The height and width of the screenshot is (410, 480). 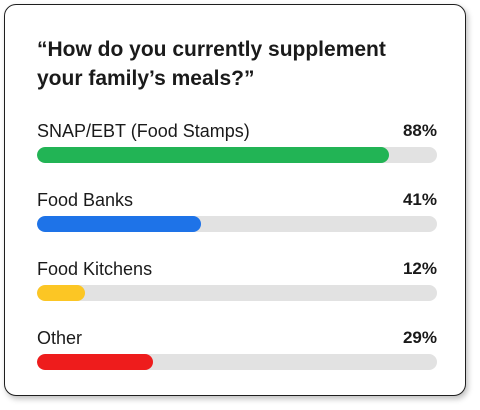 What do you see at coordinates (95, 269) in the screenshot?
I see `bar-label: Food Kitchens` at bounding box center [95, 269].